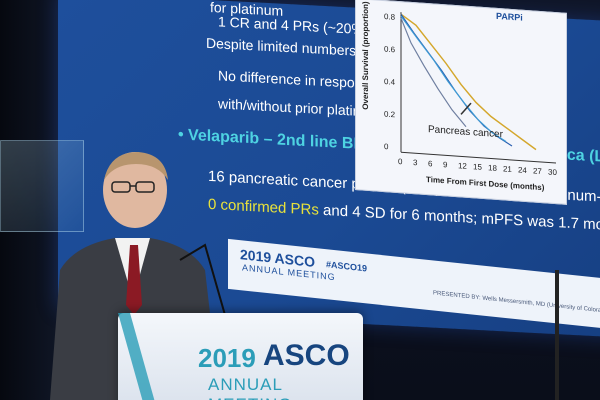  I want to click on x-tick-labels: 0 3 6 9 12 15 18 21 24 27 30, so click(477, 167).